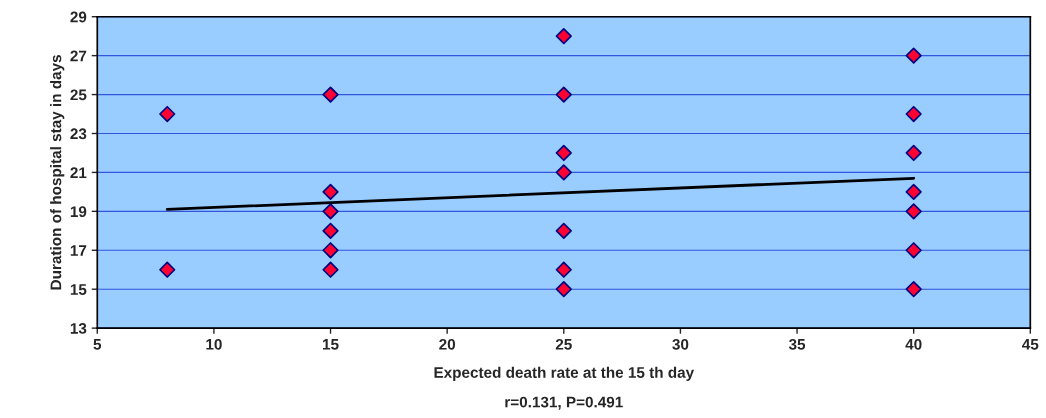 The width and height of the screenshot is (1046, 418). I want to click on x-tick-label: 45, so click(1030, 344).